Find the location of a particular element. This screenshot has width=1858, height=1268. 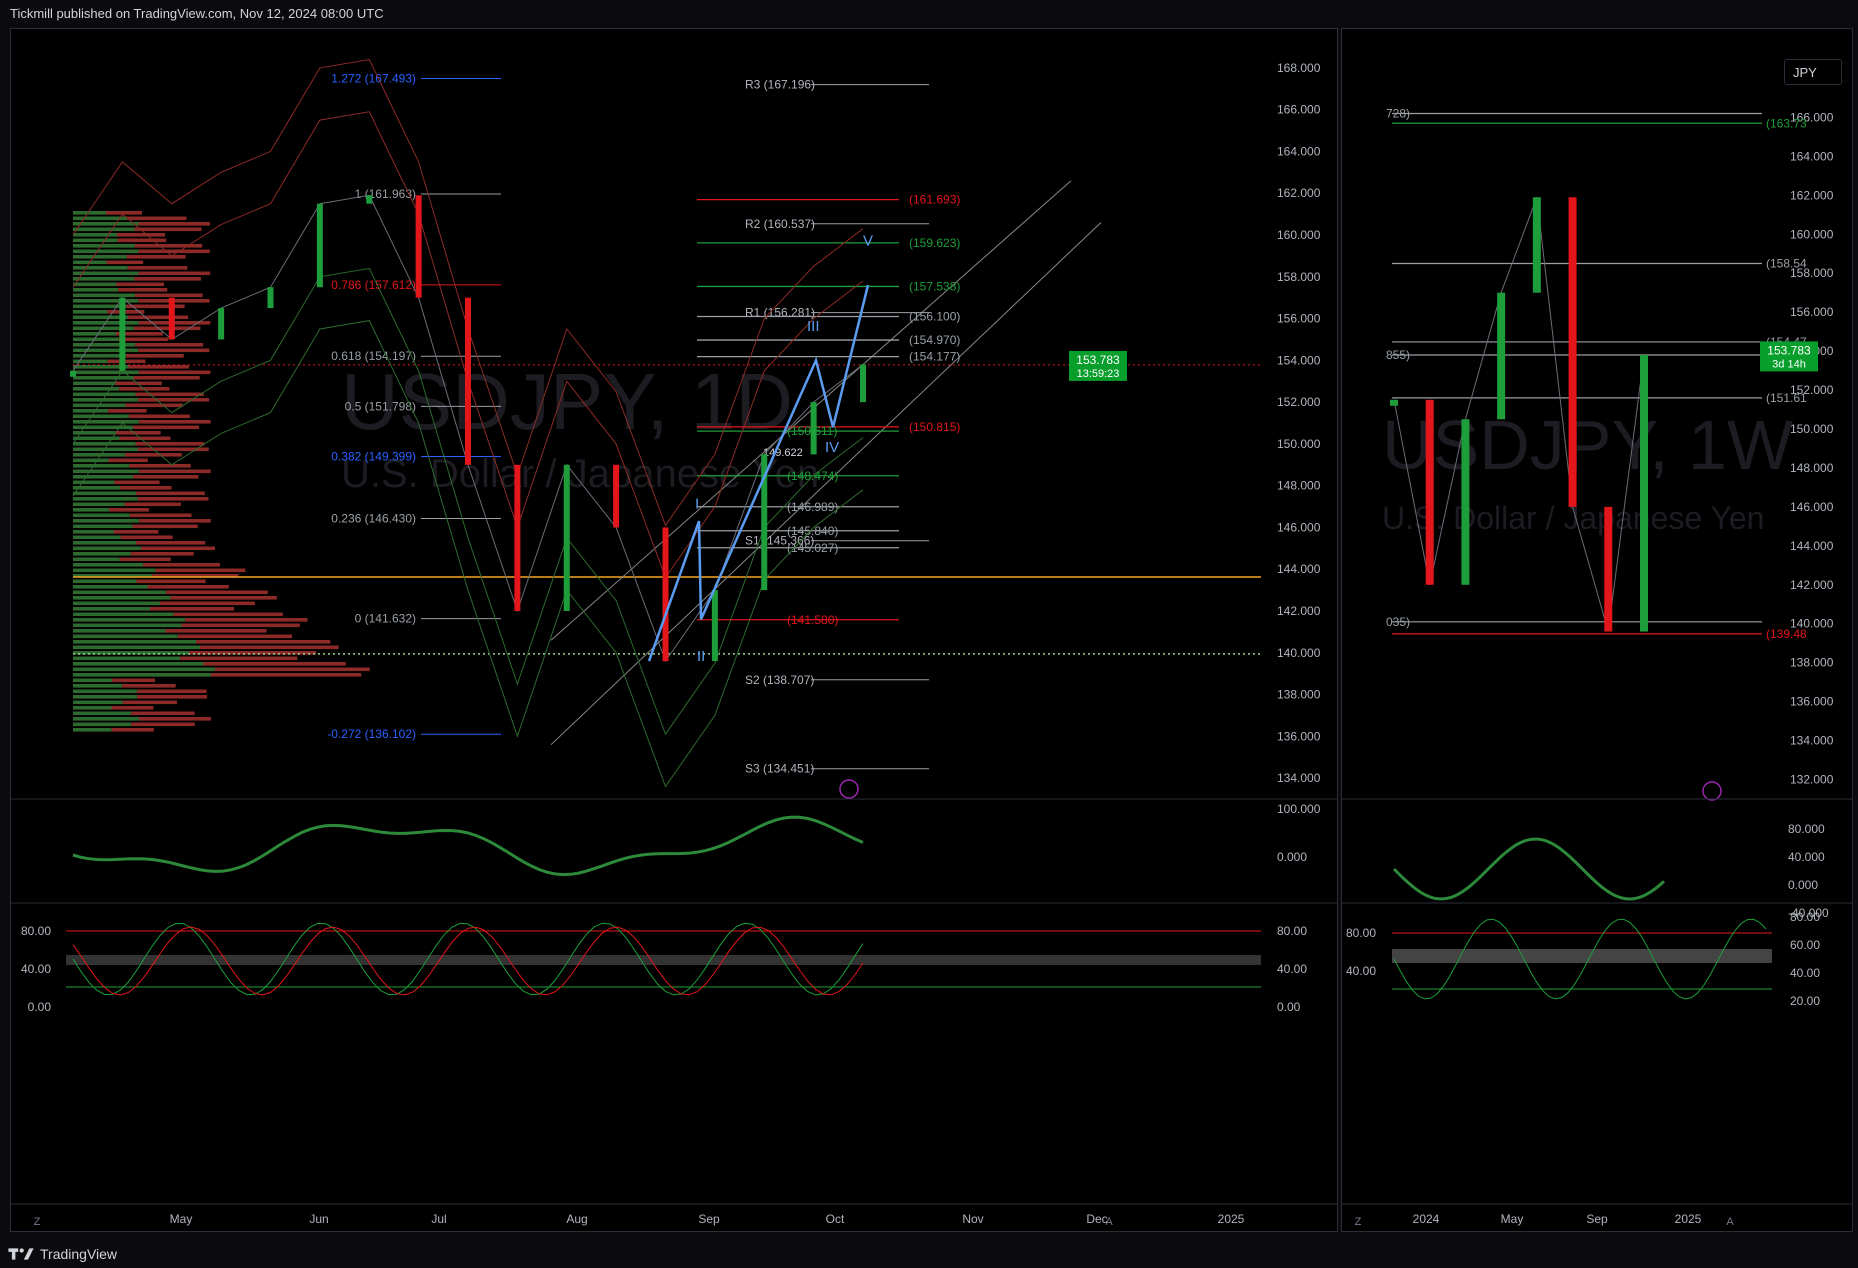

y-axis-tick: 140.000 is located at coordinates (1299, 653).